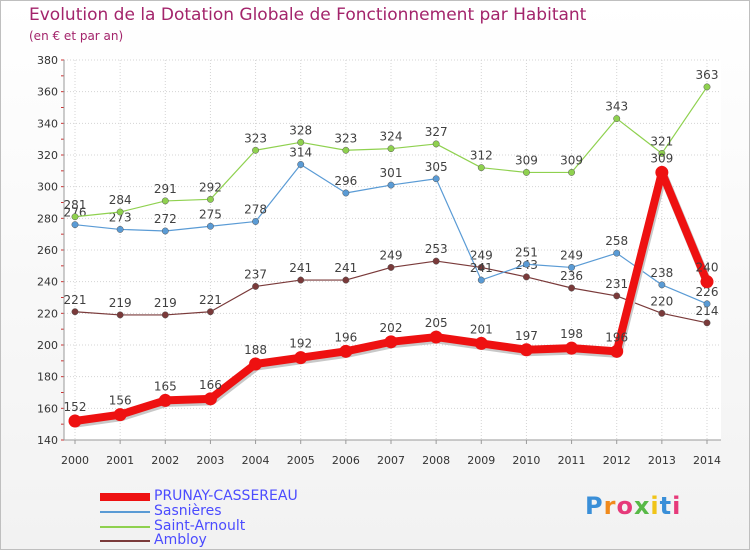 Image resolution: width=750 pixels, height=550 pixels. Describe the element at coordinates (436, 132) in the screenshot. I see `data-label-saint-arnoult: 327` at that location.